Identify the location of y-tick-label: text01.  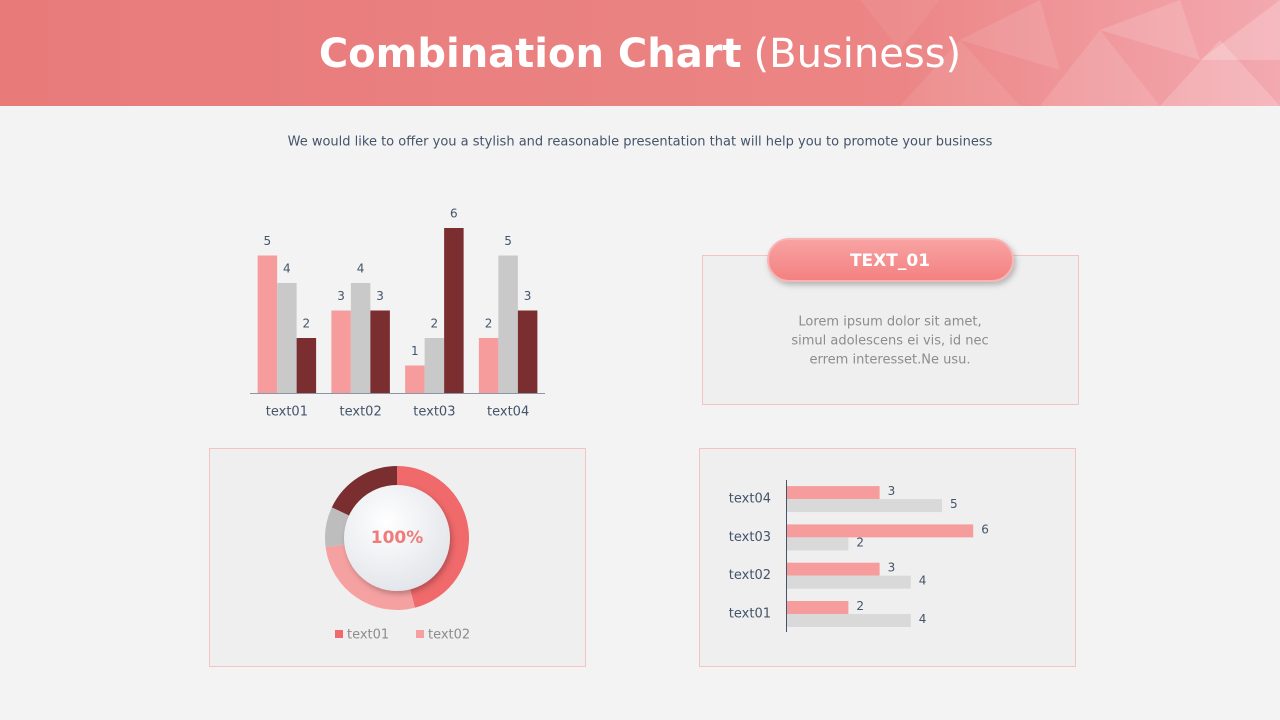
(750, 614).